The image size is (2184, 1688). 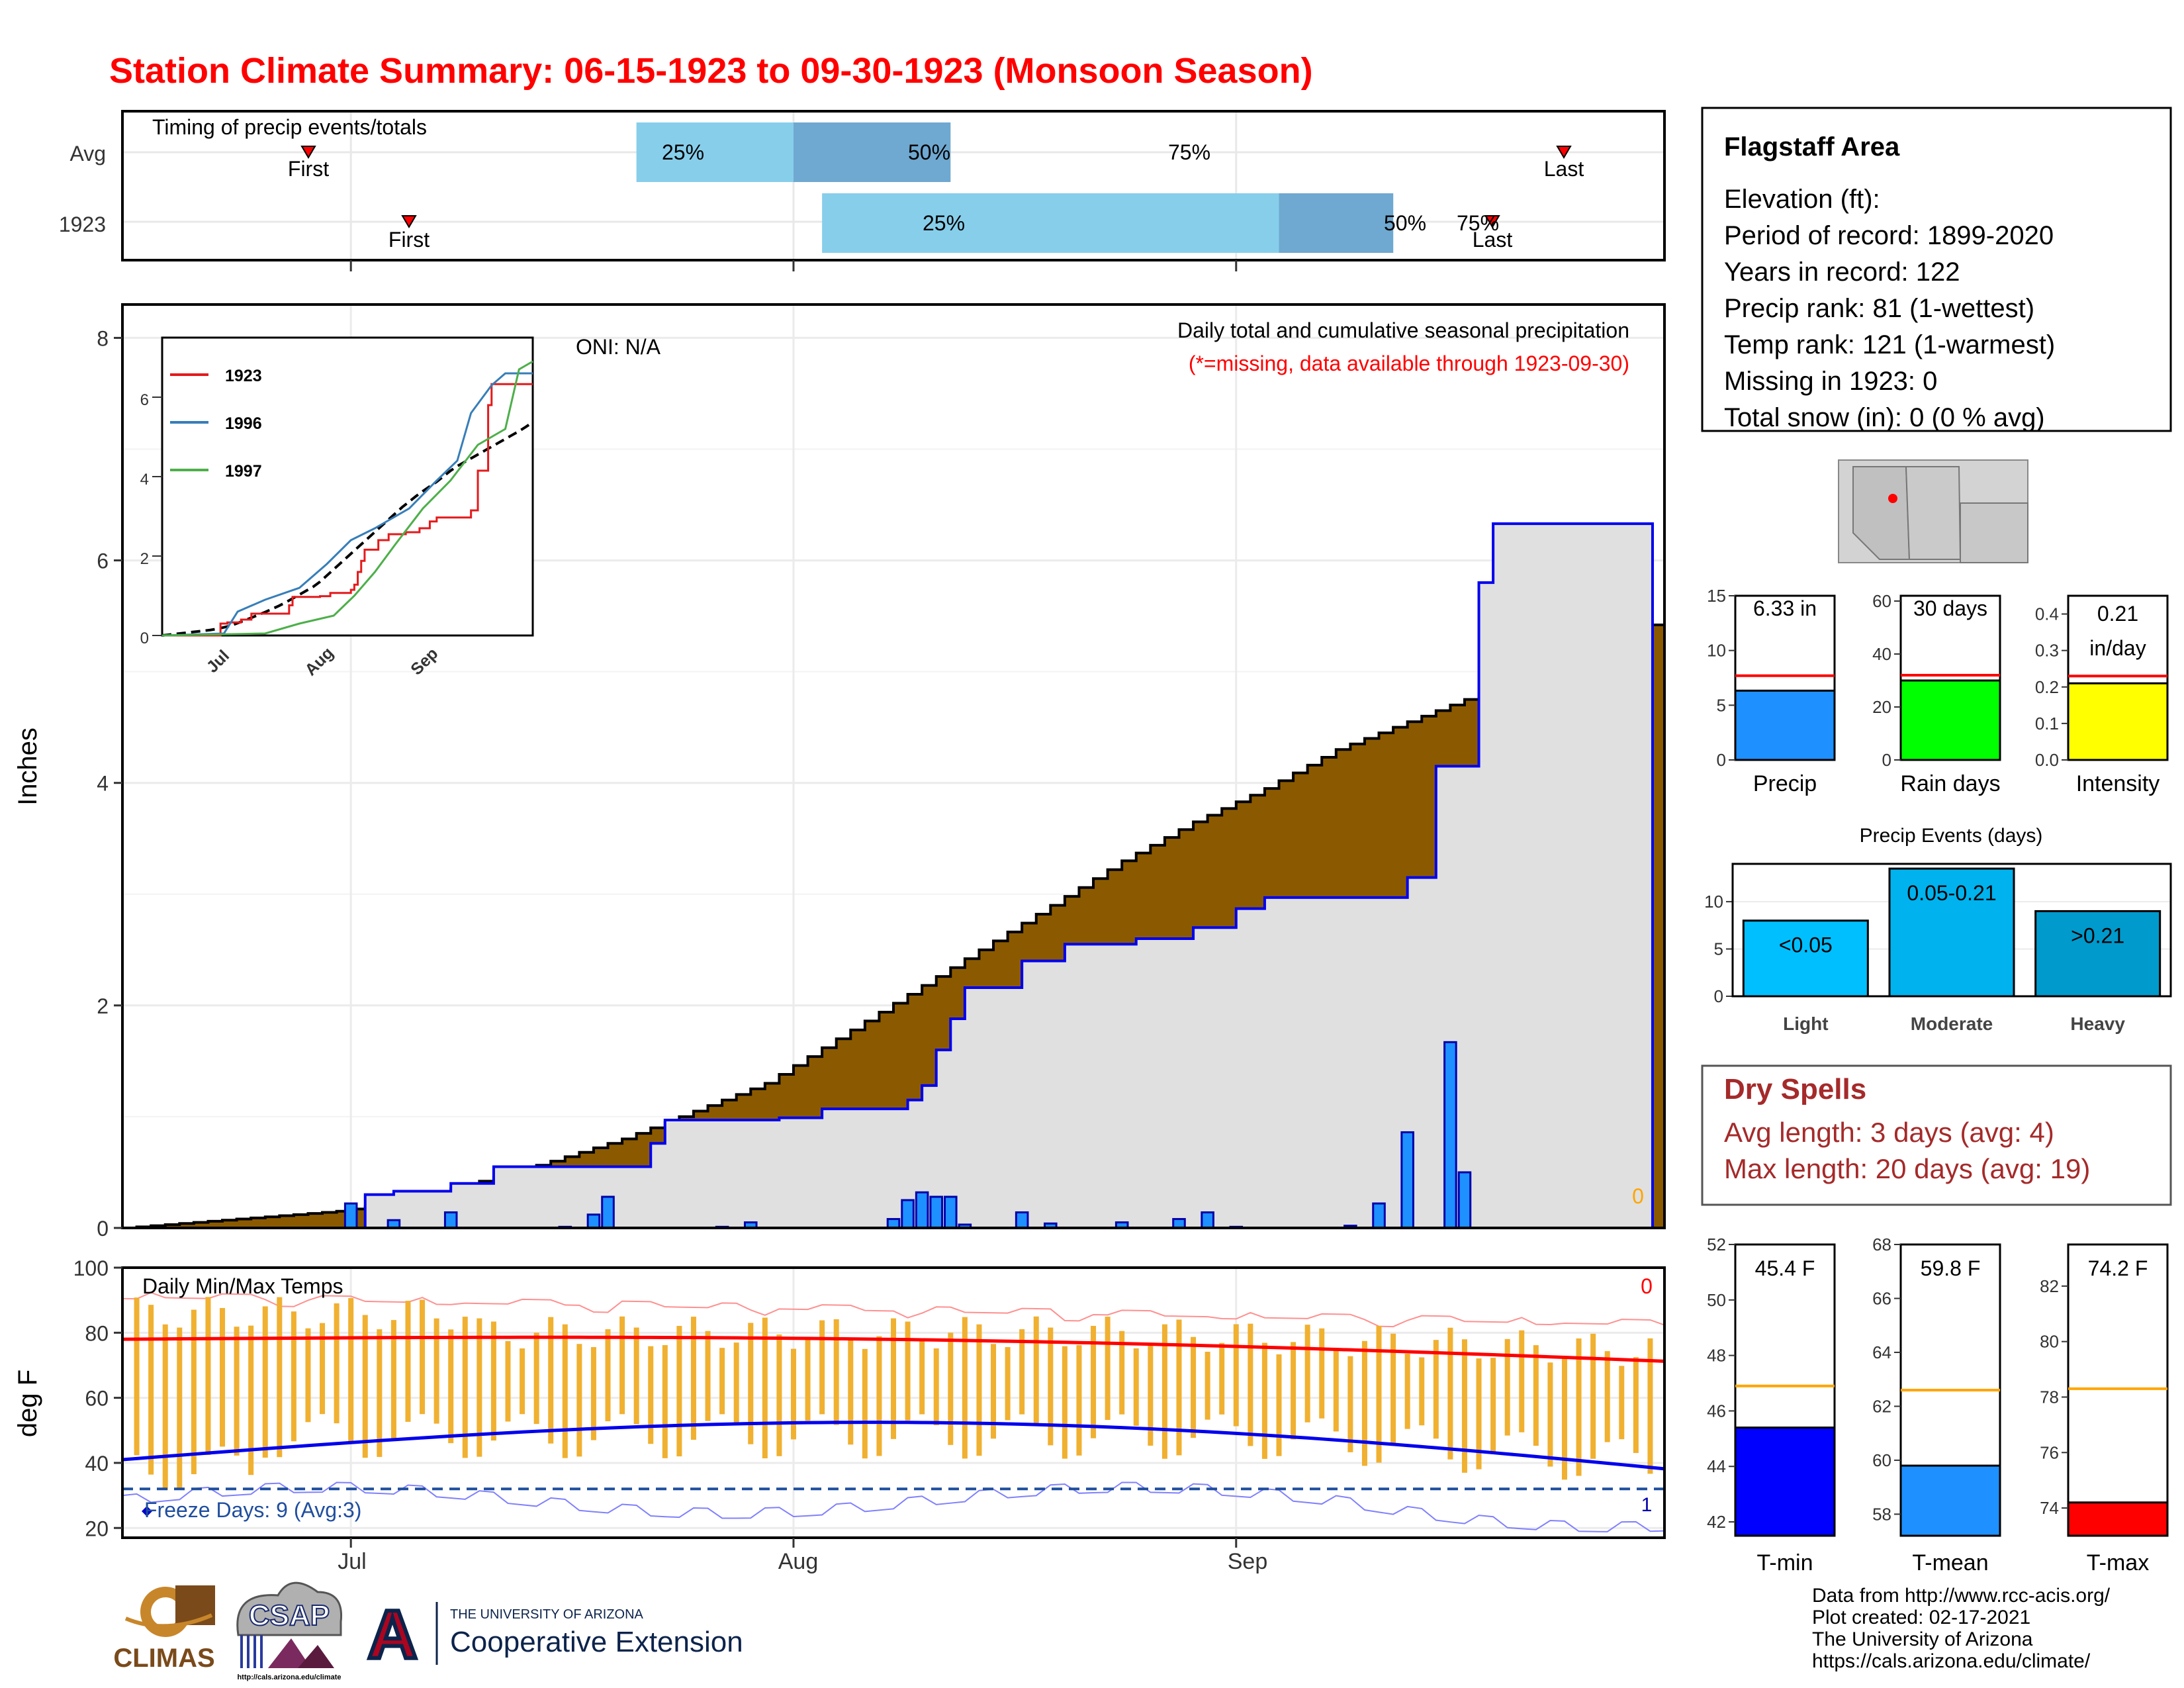 What do you see at coordinates (103, 338) in the screenshot?
I see `precip-ytick-label: 8` at bounding box center [103, 338].